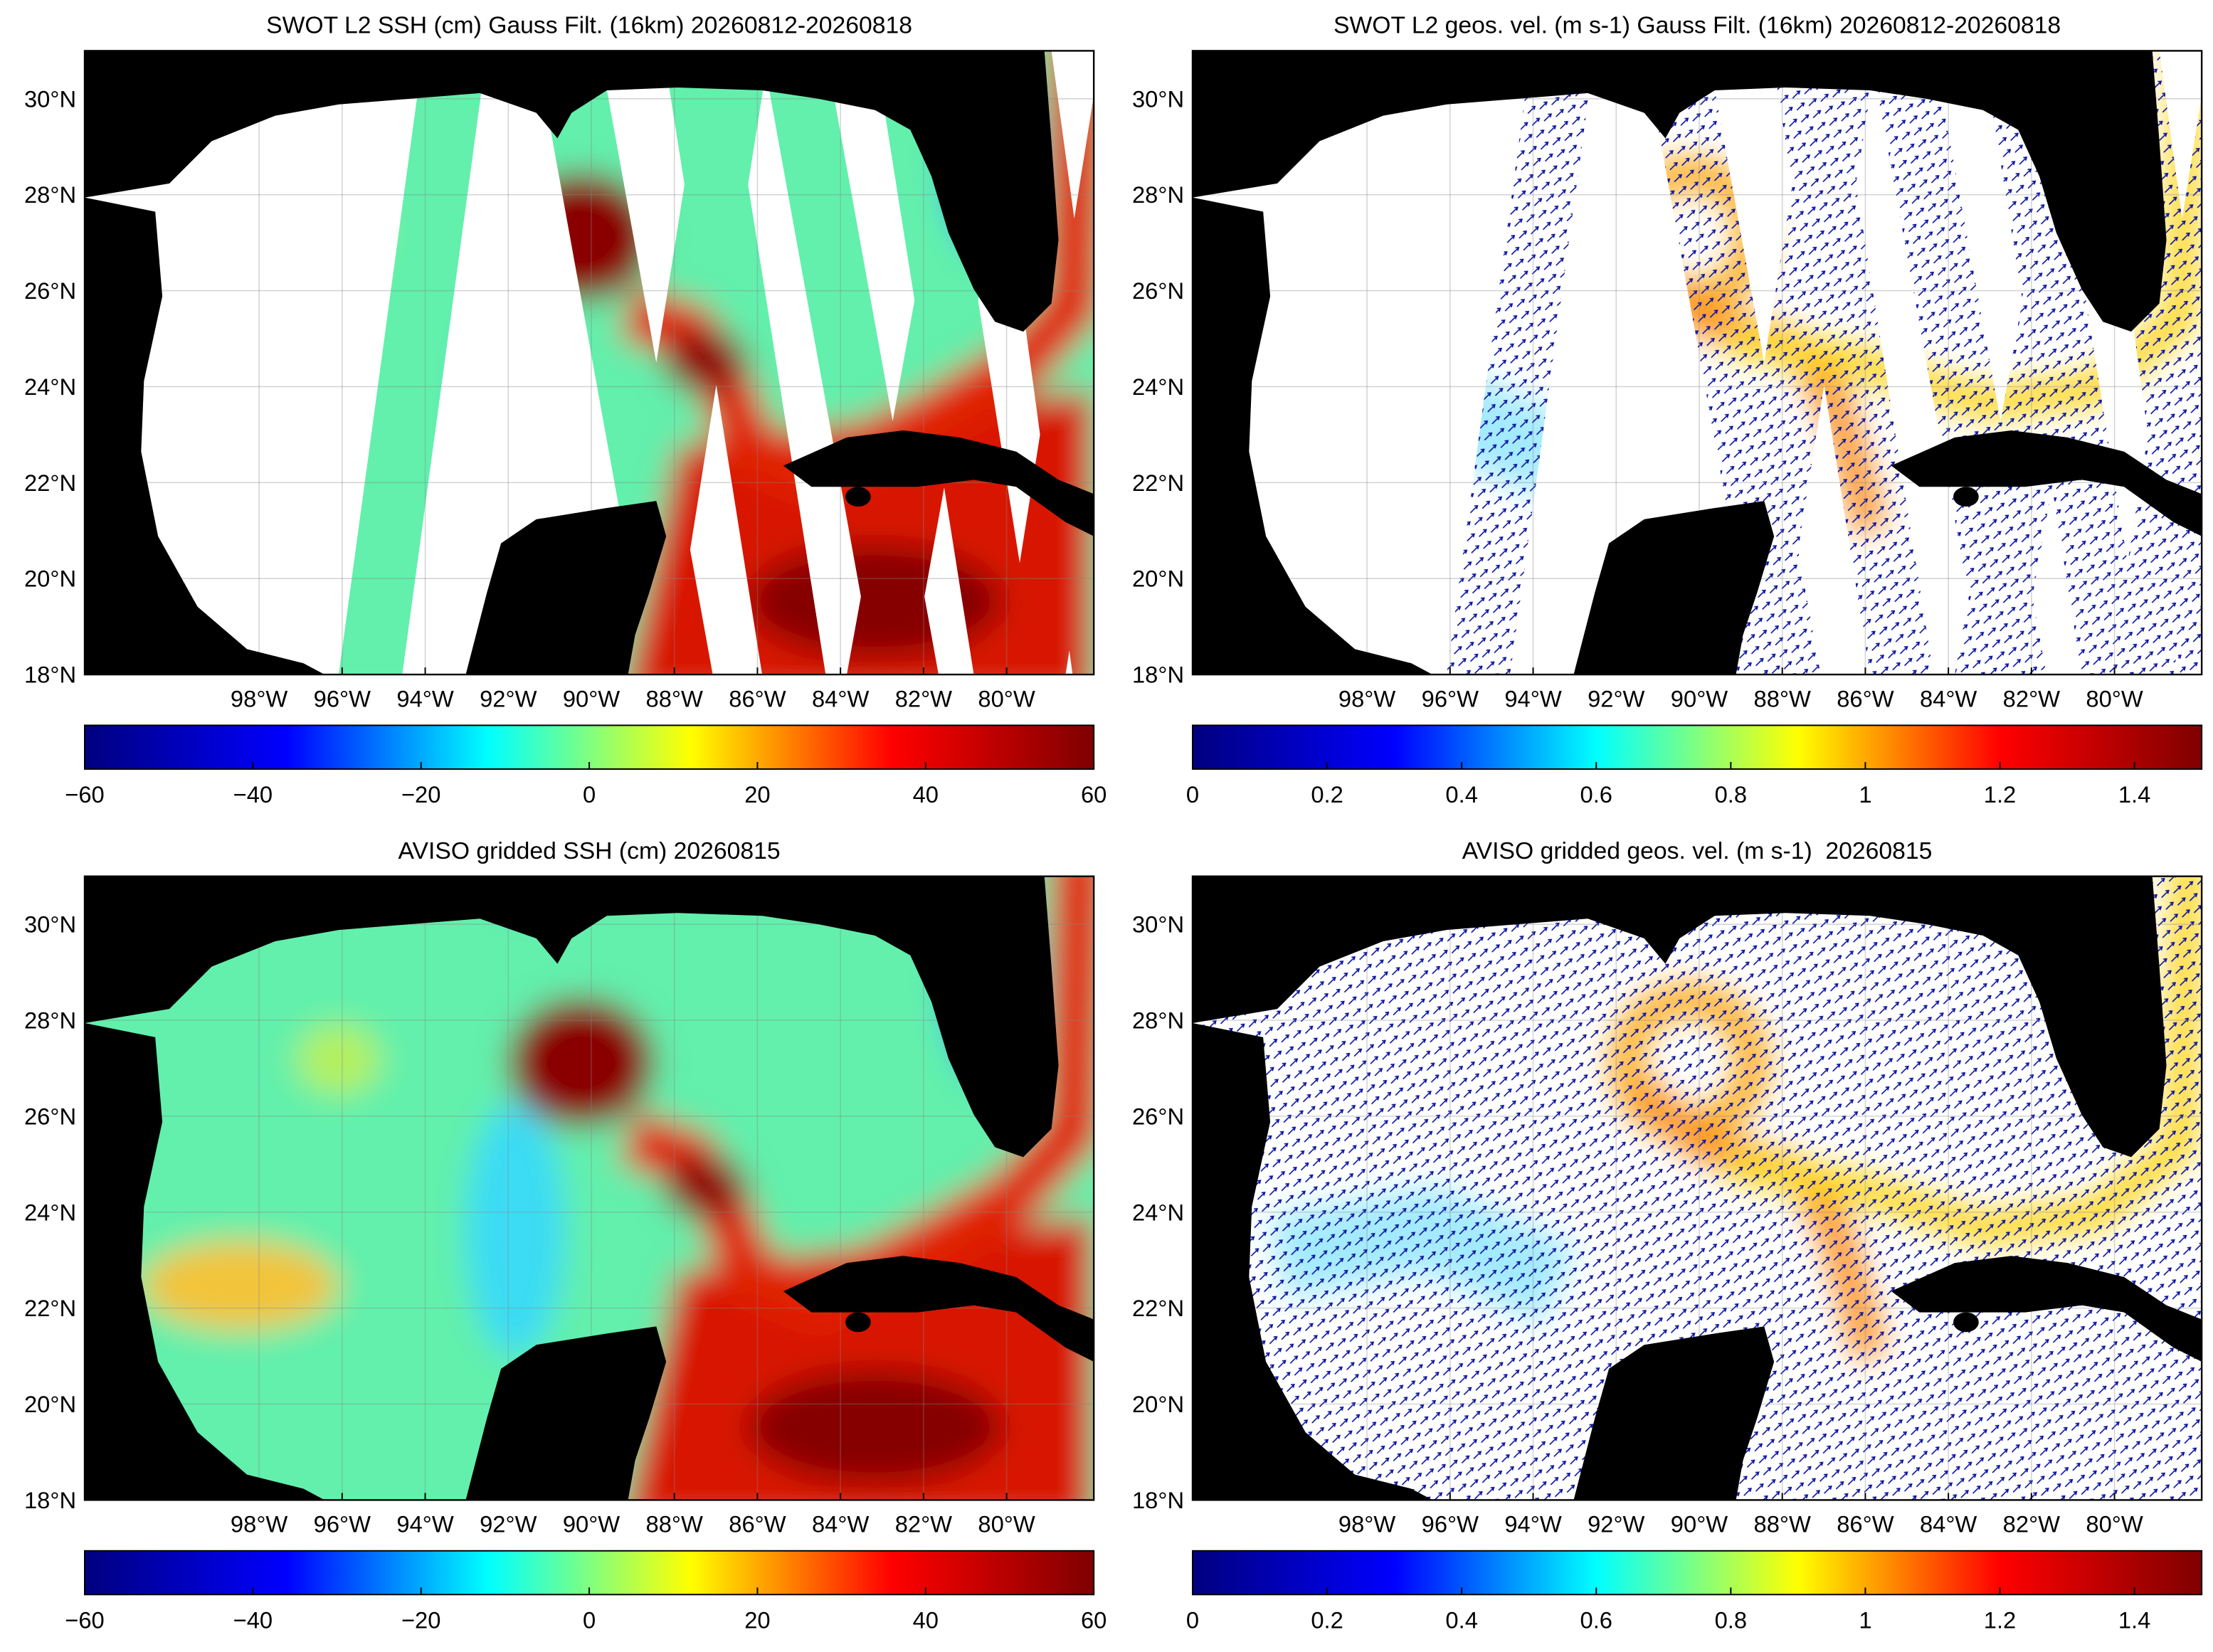 The image size is (2213, 1652). I want to click on colorbar-tick-label: 0.6, so click(1596, 1619).